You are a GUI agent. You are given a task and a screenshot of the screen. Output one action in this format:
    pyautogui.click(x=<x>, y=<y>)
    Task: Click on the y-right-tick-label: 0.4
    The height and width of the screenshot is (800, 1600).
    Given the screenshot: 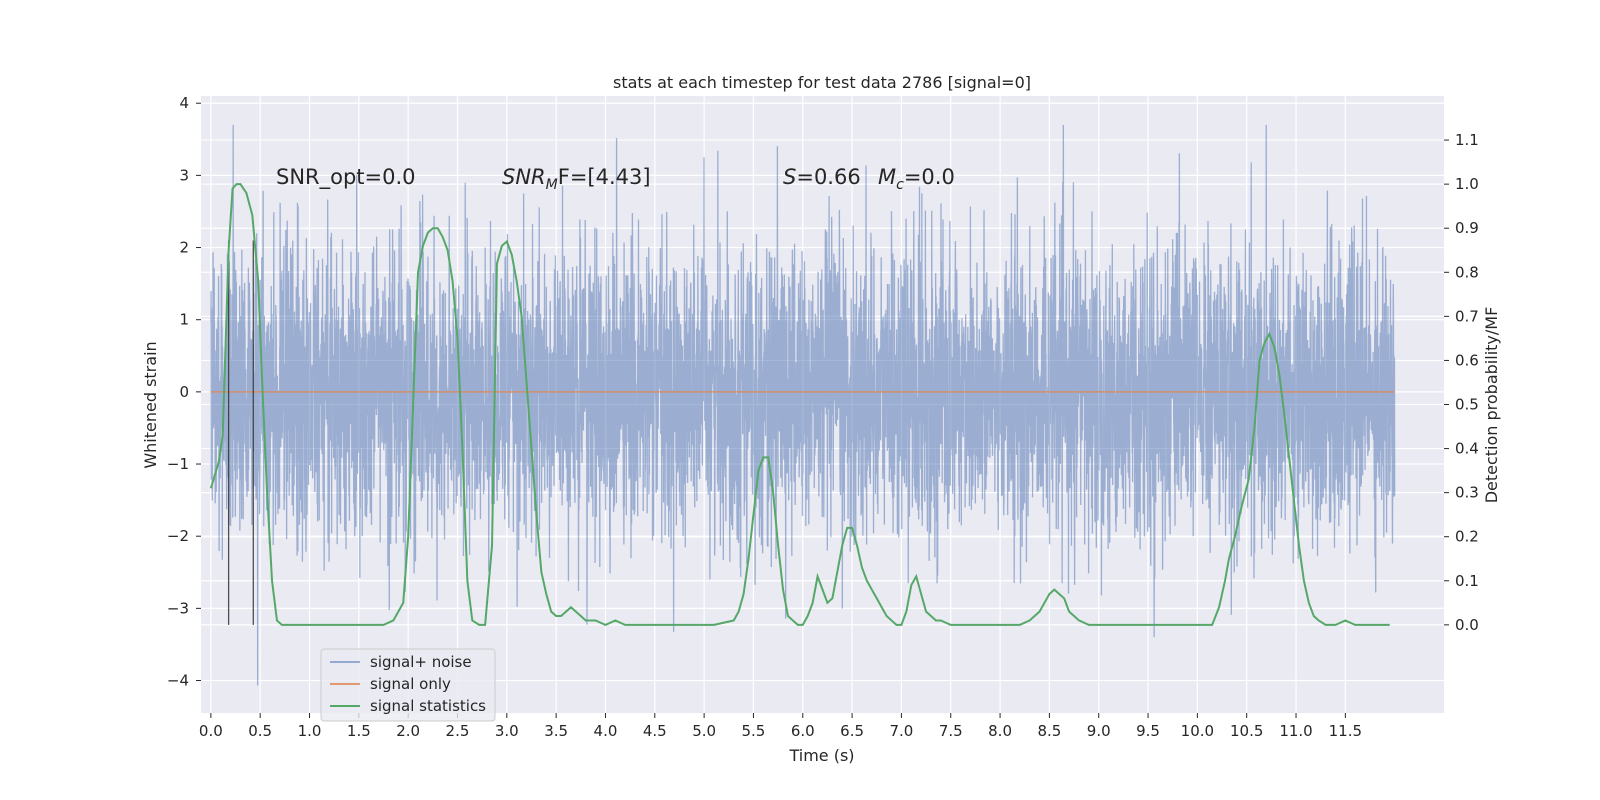 What is the action you would take?
    pyautogui.click(x=1467, y=449)
    